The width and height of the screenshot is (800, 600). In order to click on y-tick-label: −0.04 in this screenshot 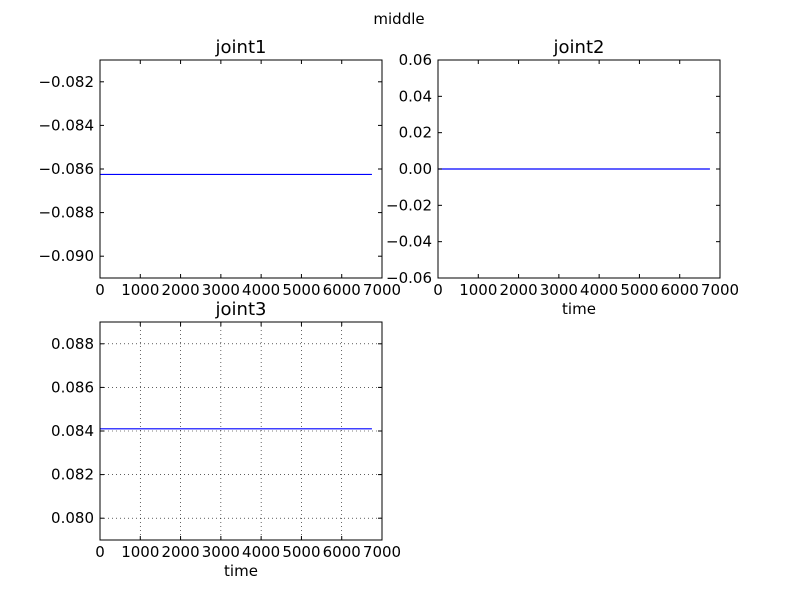, I will do `click(409, 242)`.